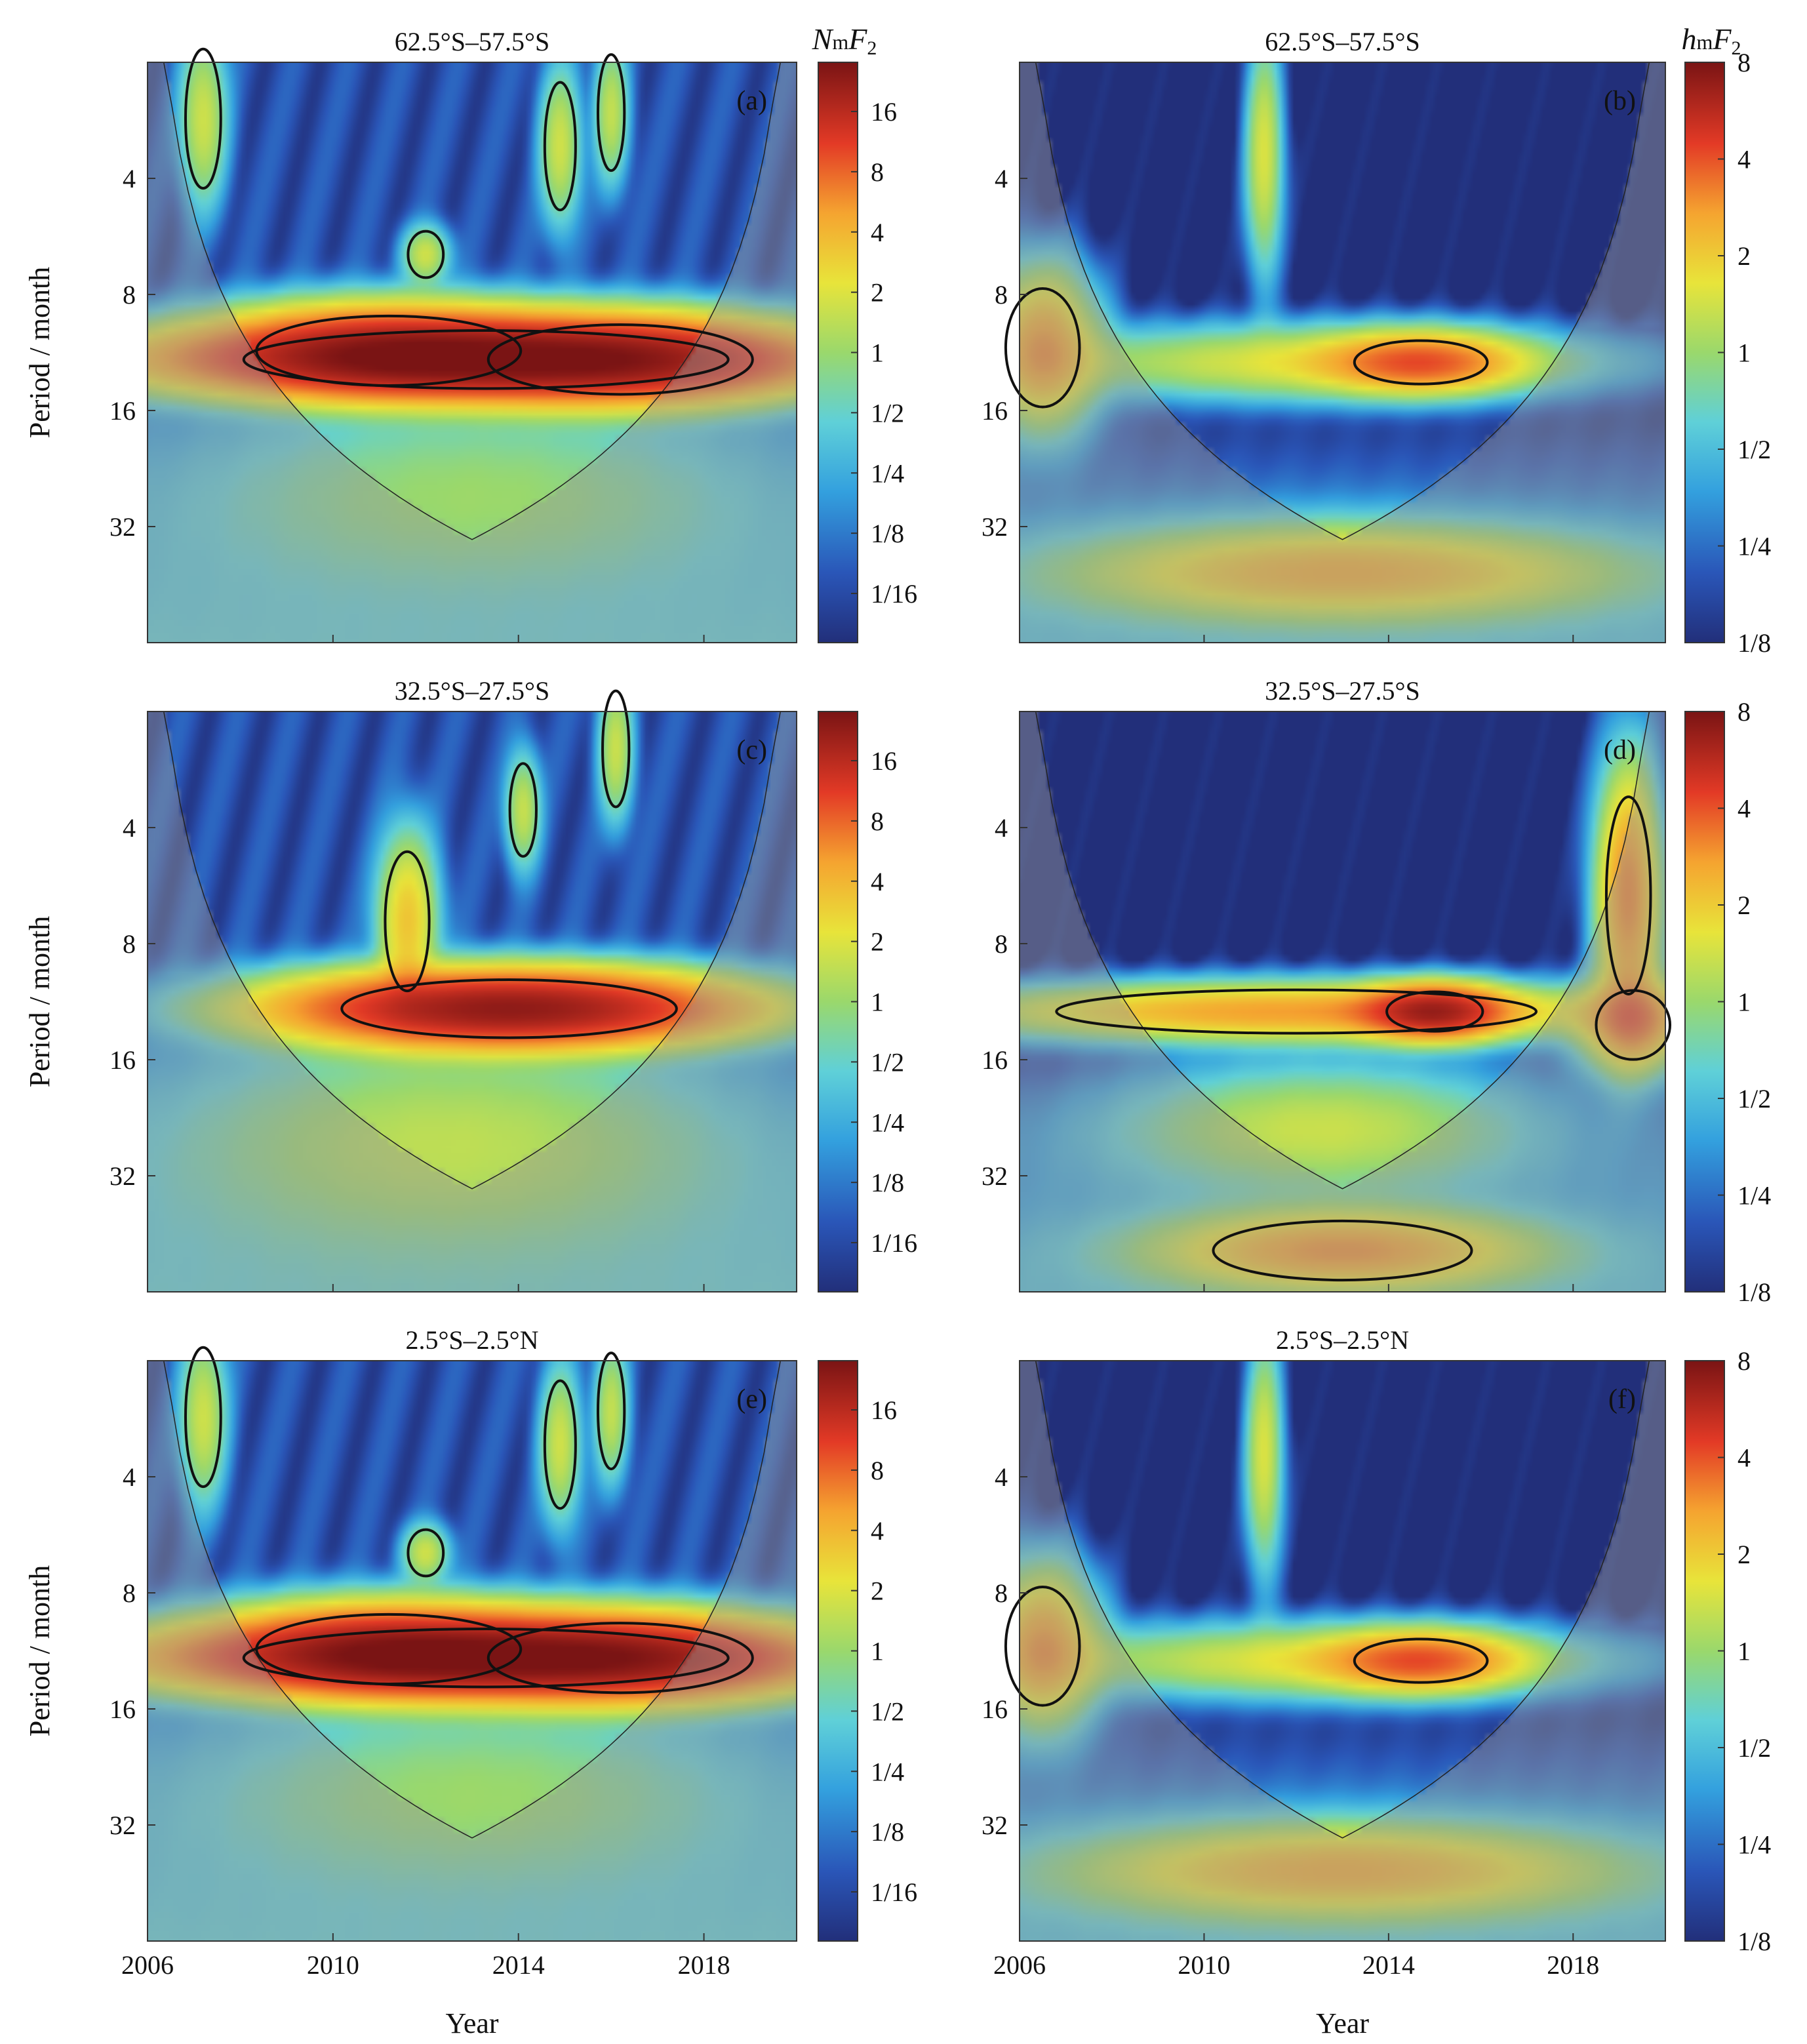 This screenshot has height=2044, width=1807. What do you see at coordinates (751, 101) in the screenshot?
I see `panel-label: (a)` at bounding box center [751, 101].